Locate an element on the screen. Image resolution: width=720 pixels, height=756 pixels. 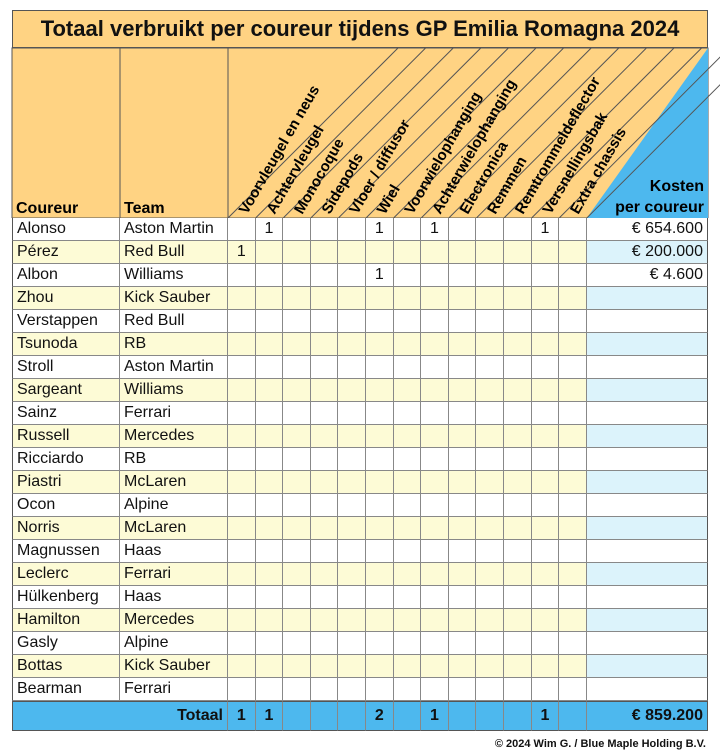
team-cell: McLaren is located at coordinates (174, 528).